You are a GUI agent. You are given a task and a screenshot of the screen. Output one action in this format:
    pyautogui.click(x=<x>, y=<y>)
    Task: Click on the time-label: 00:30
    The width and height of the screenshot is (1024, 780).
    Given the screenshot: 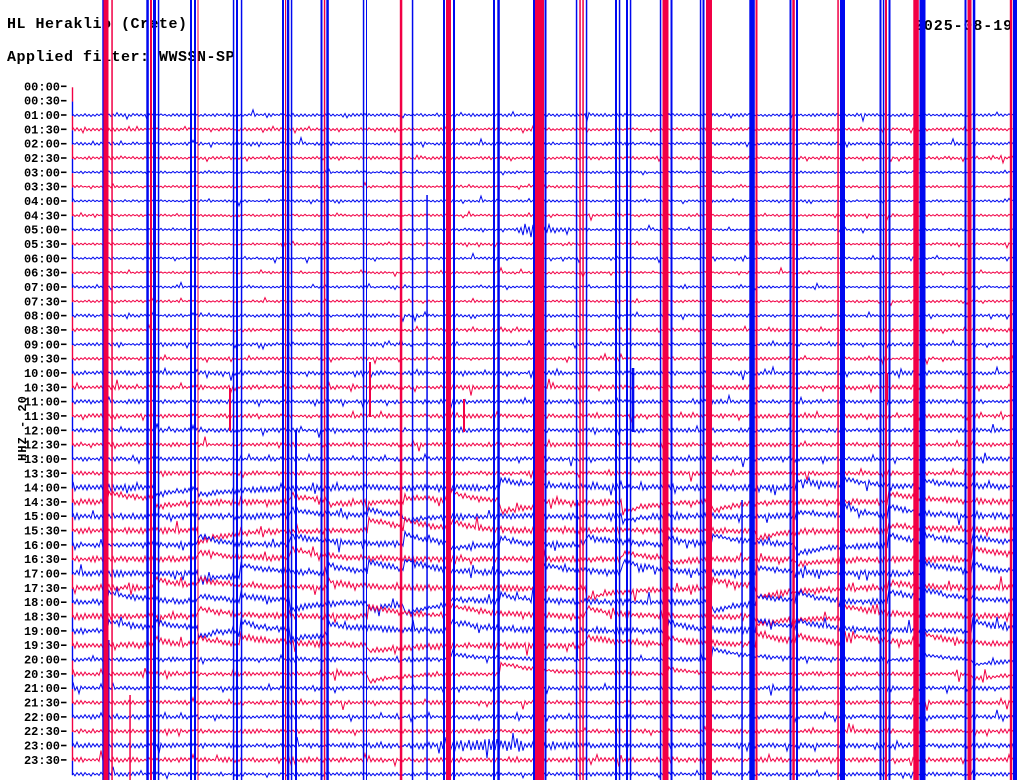 What is the action you would take?
    pyautogui.click(x=42, y=102)
    